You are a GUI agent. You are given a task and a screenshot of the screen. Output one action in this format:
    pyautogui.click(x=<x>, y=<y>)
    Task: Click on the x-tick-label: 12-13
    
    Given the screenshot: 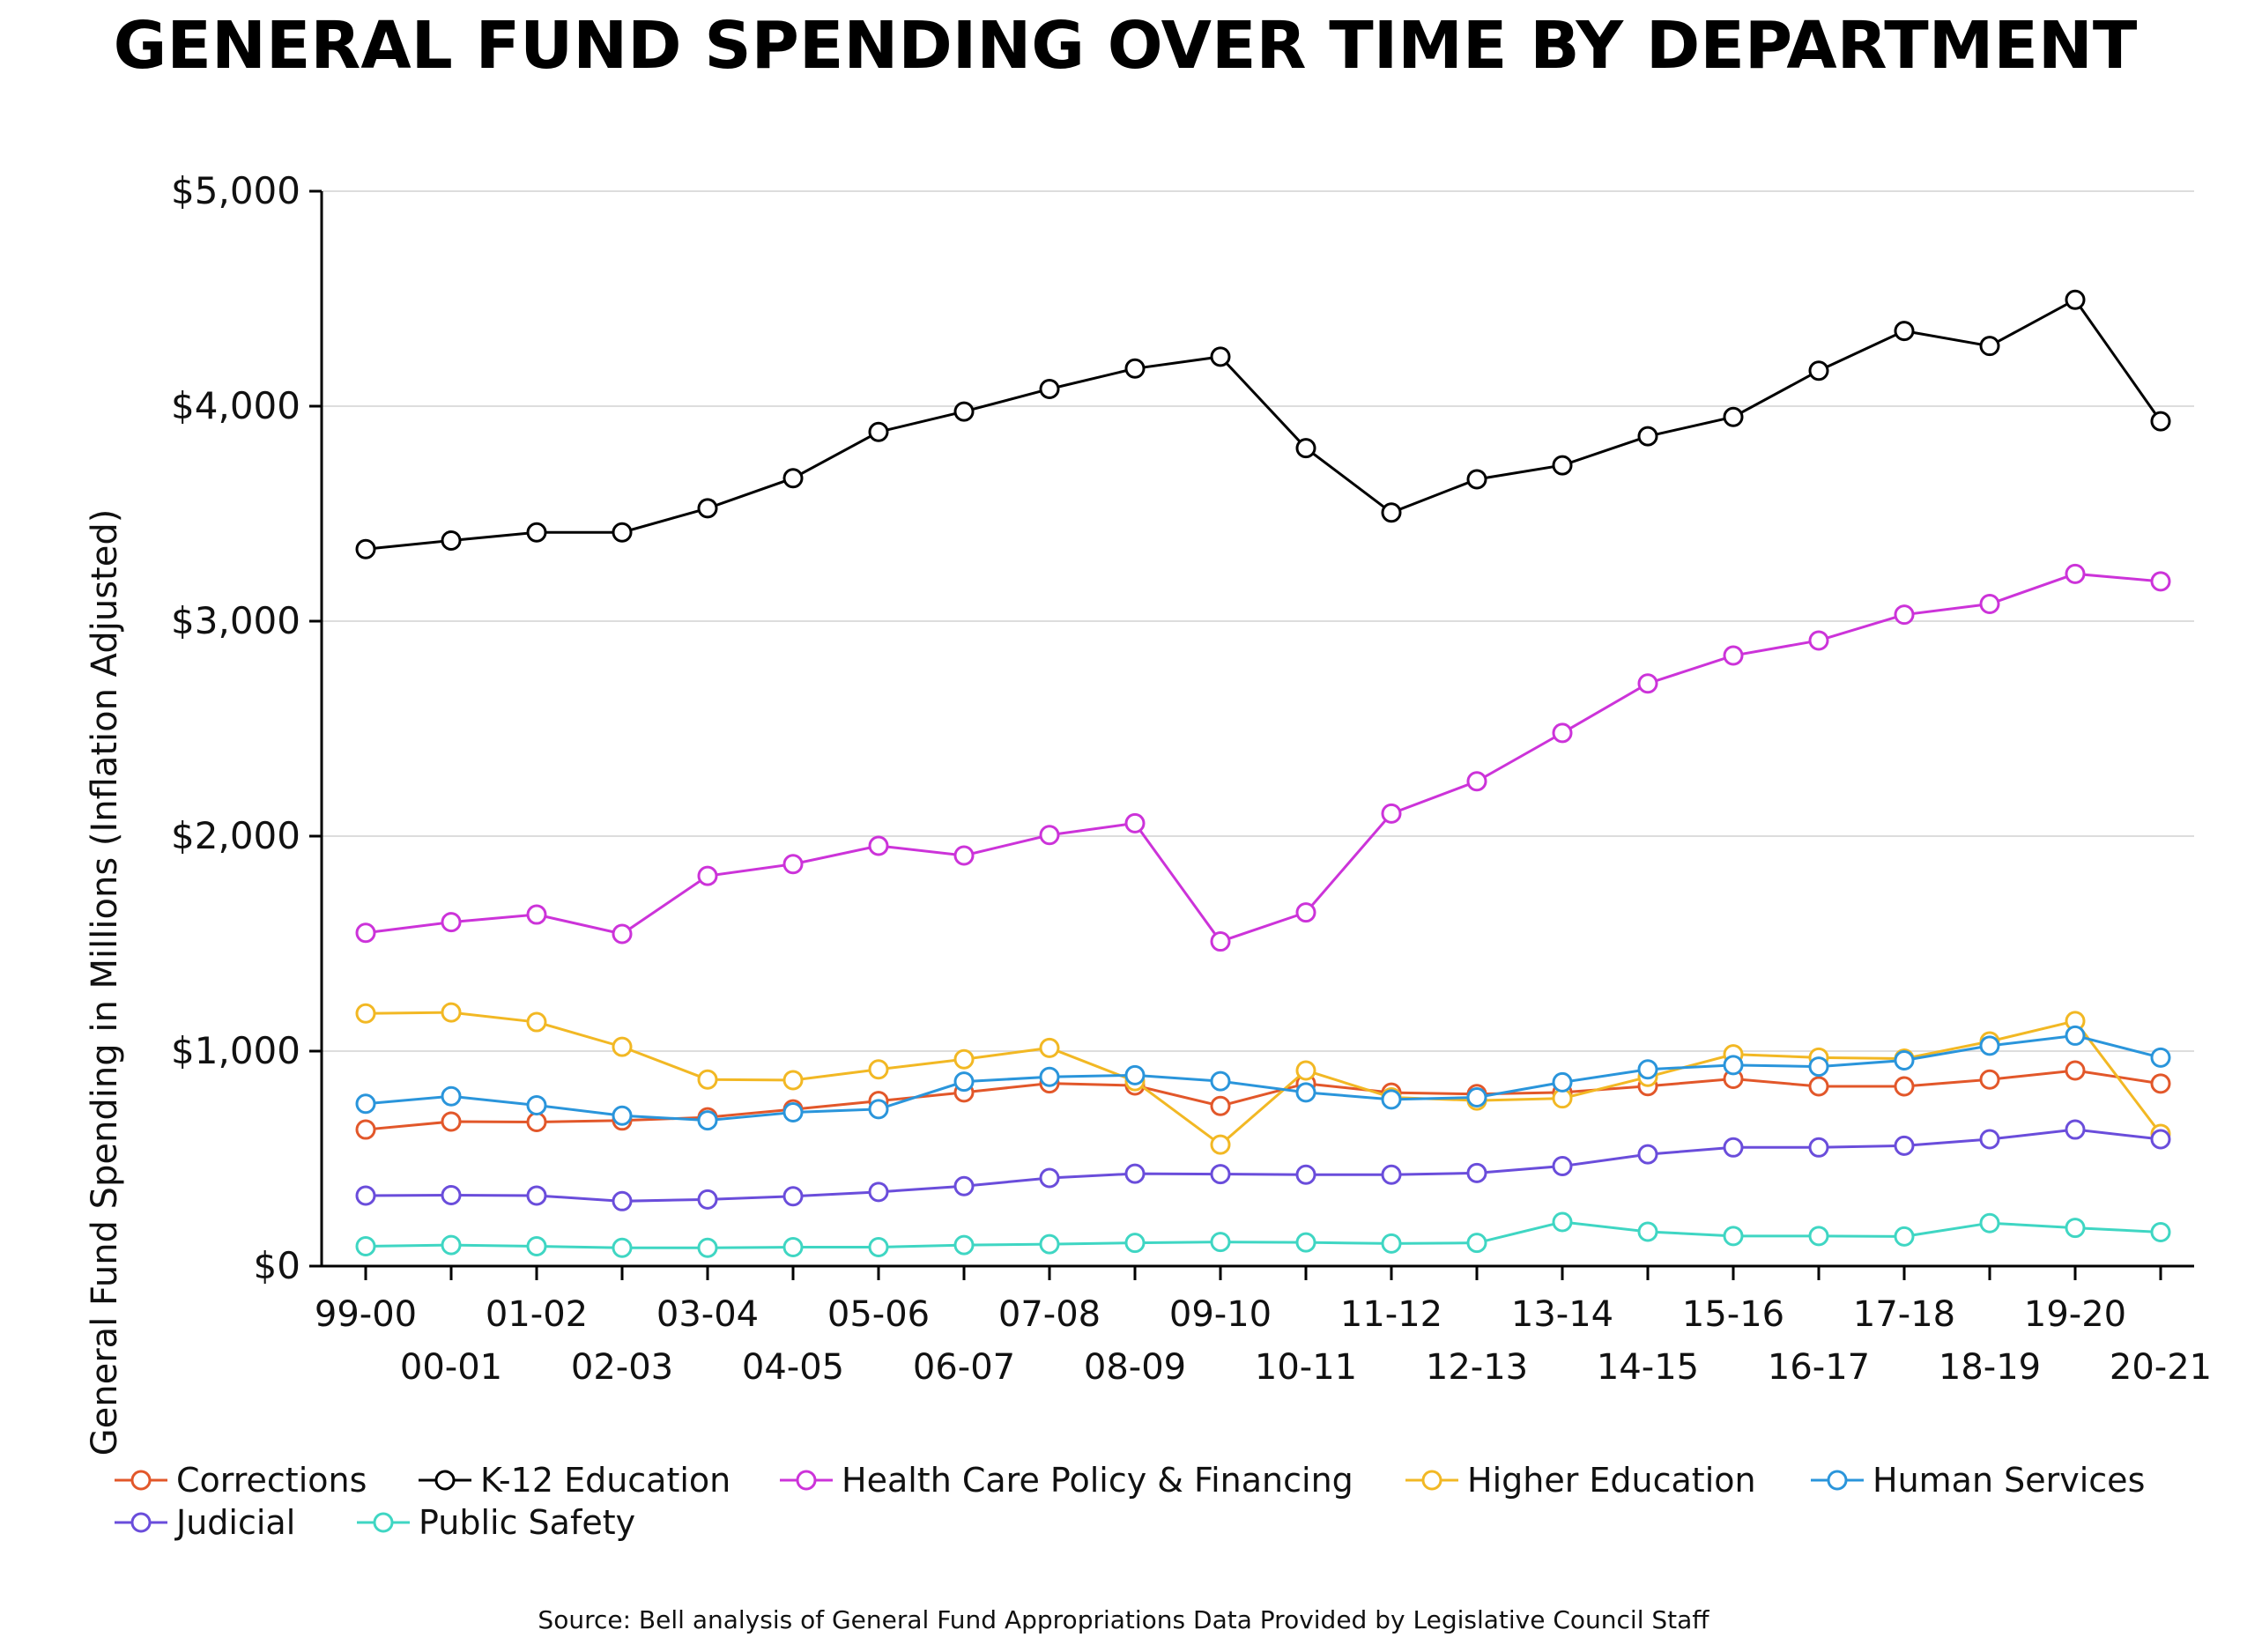 What is the action you would take?
    pyautogui.click(x=1477, y=1367)
    